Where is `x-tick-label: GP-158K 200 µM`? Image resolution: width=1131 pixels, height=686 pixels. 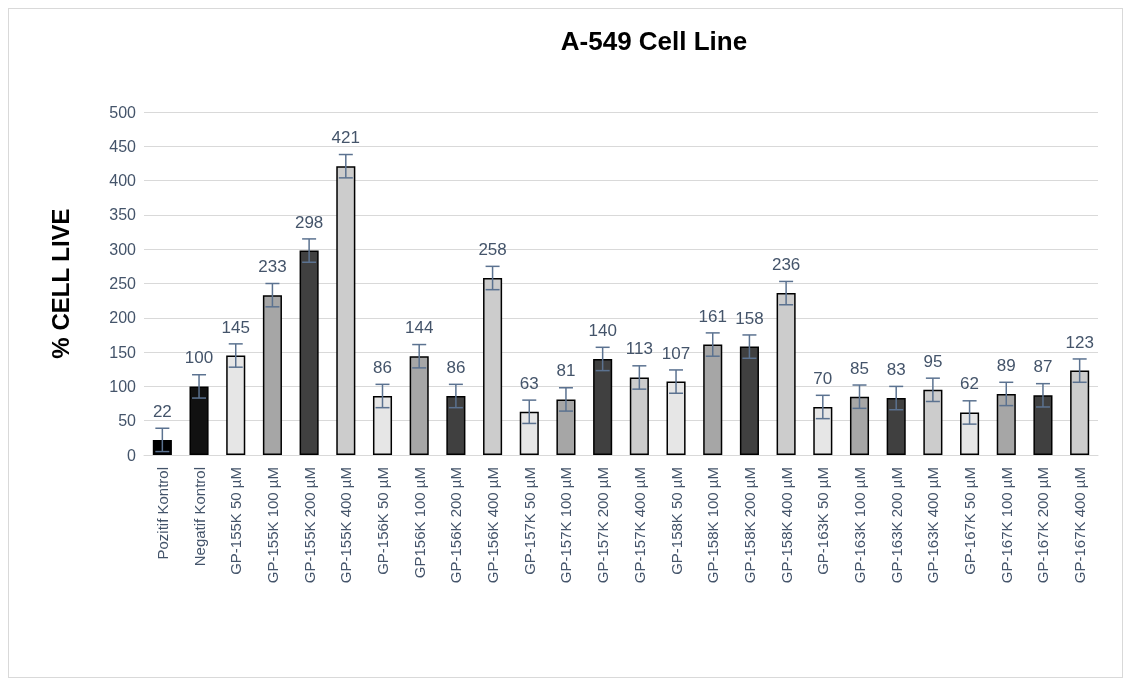 x-tick-label: GP-158K 200 µM is located at coordinates (749, 525).